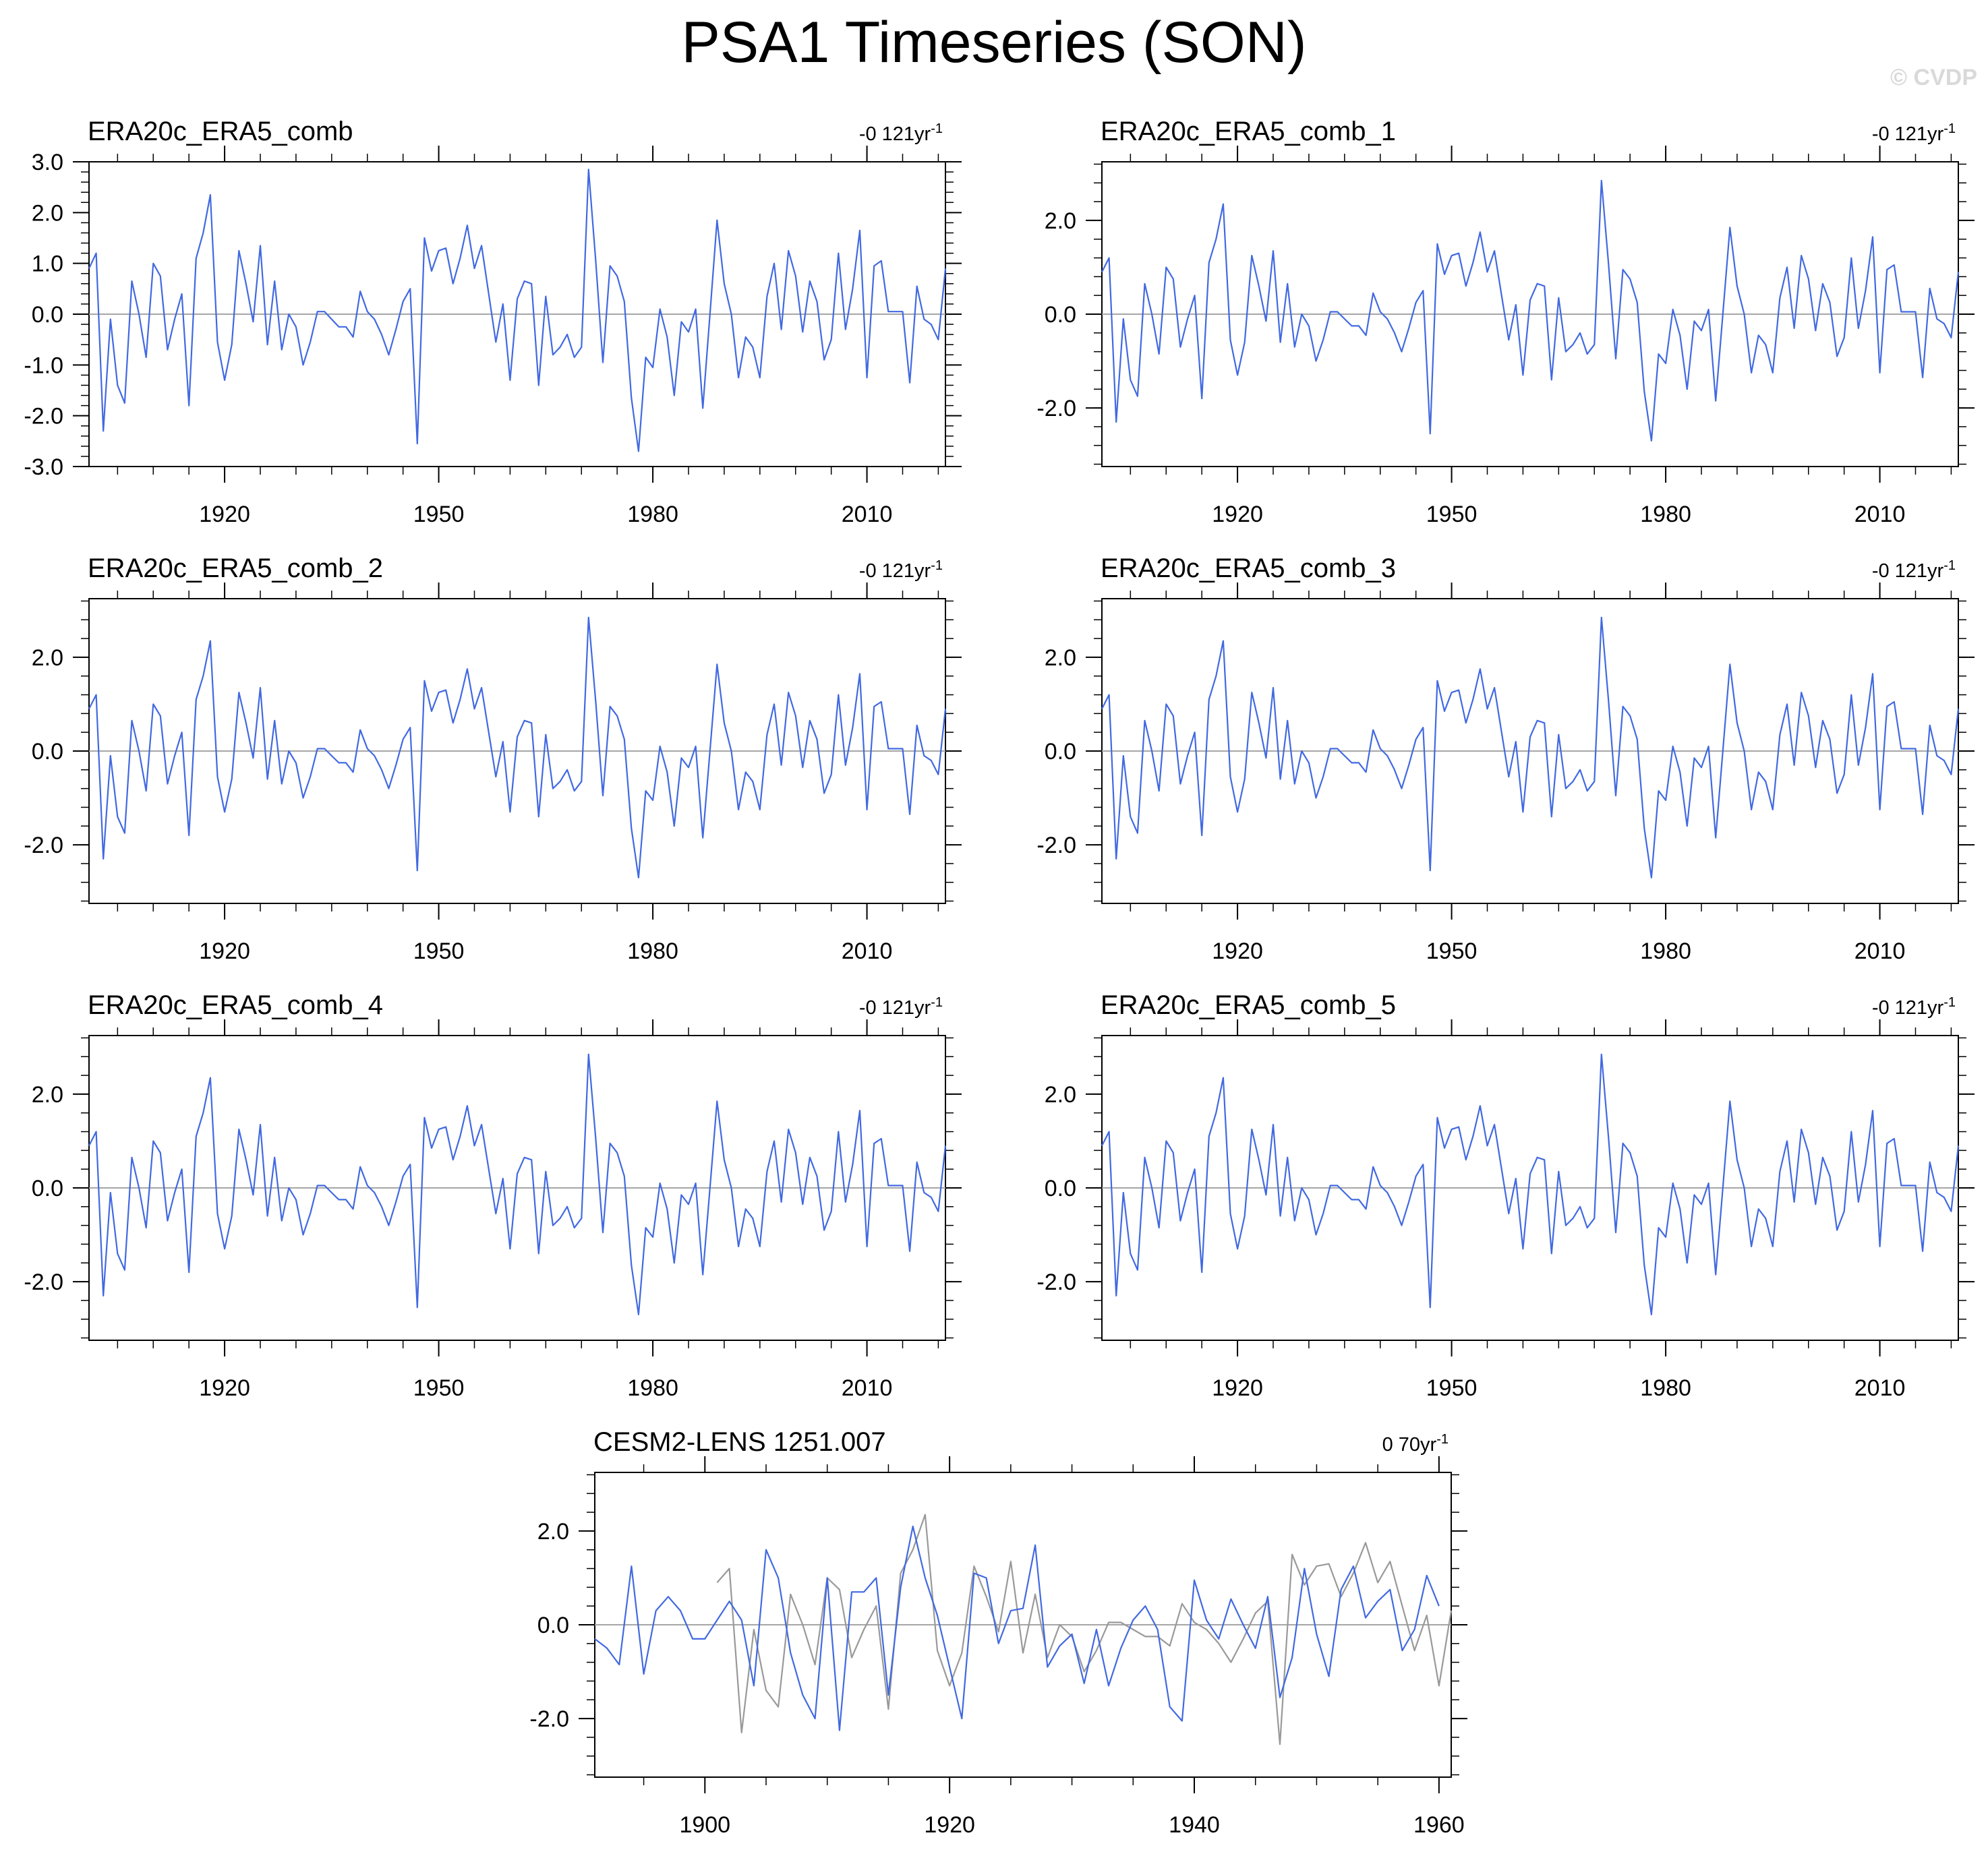 This screenshot has height=1854, width=1988. I want to click on cvdp-watermark: © CVDP, so click(1934, 77).